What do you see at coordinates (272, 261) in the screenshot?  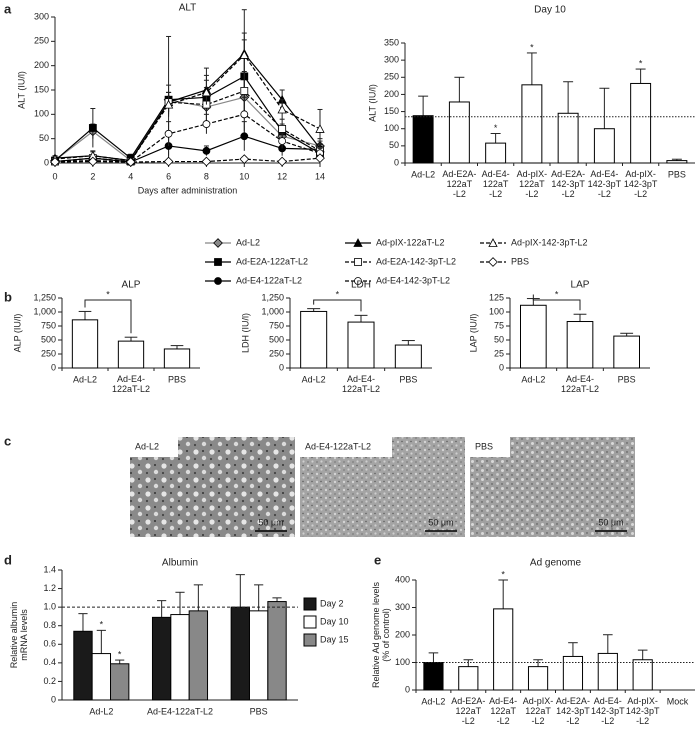 I see `legend-label: Ad-E2A-122aT-L2` at bounding box center [272, 261].